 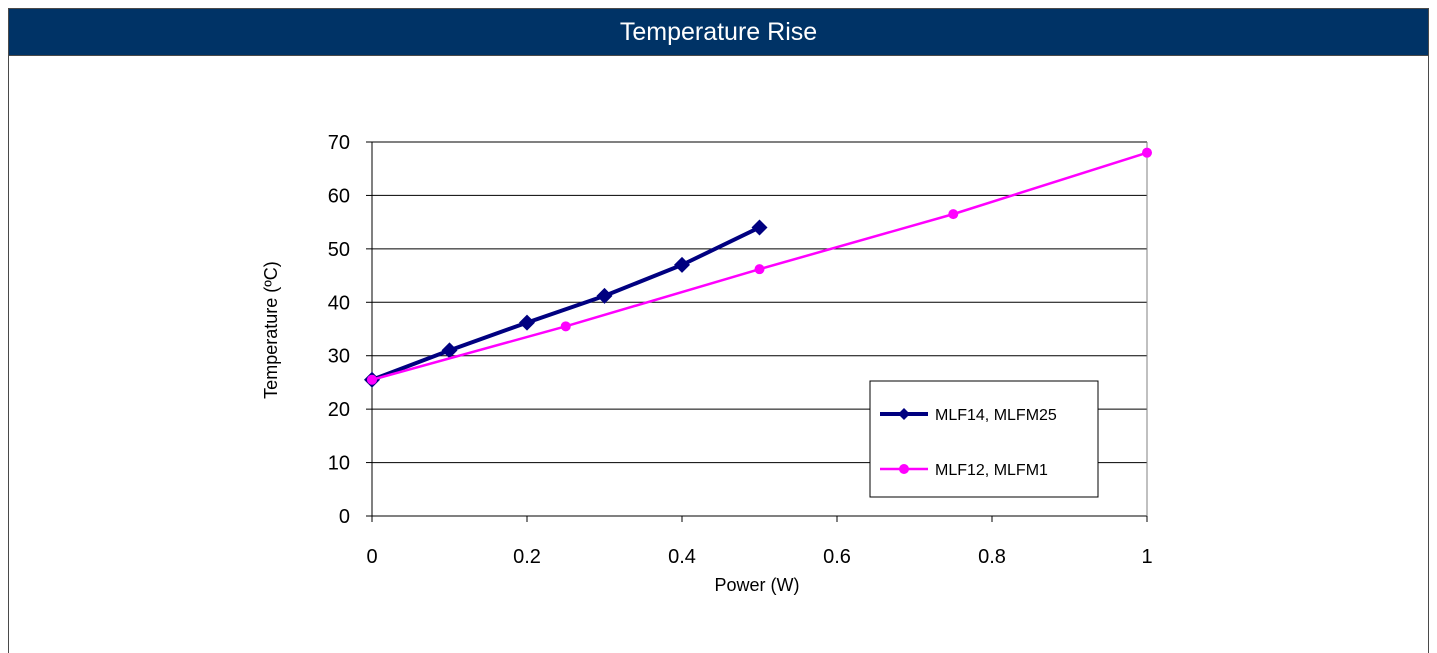 I want to click on x-tick-label: 1, so click(x=1146, y=557).